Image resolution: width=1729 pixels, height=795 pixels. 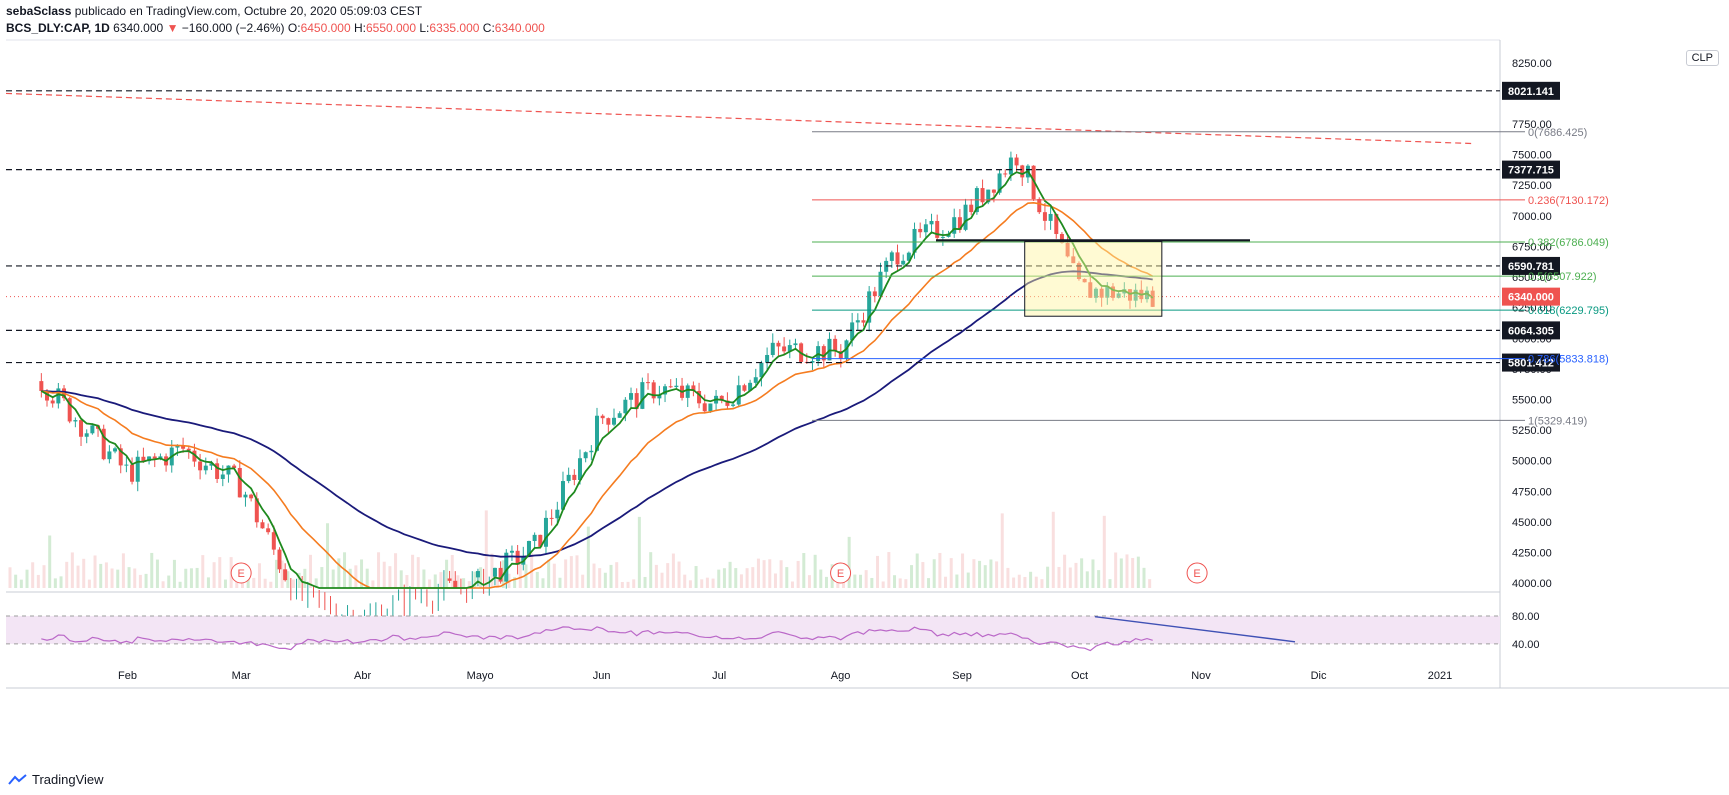 I want to click on price-tick-label: 6750.00, so click(x=1532, y=247).